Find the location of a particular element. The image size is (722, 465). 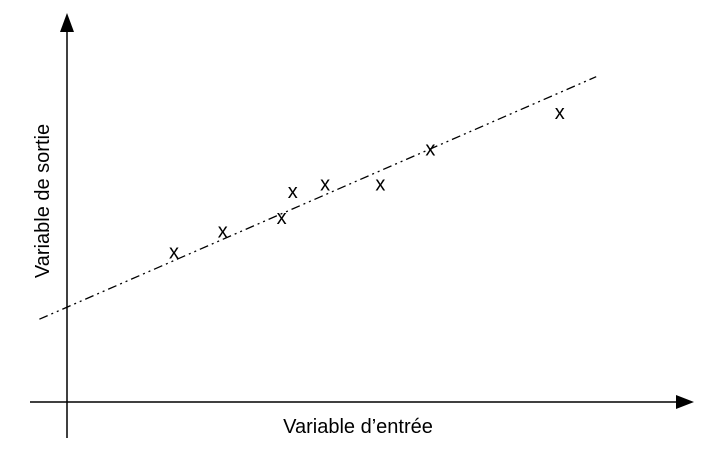

x-axis-arrow is located at coordinates (685, 402).